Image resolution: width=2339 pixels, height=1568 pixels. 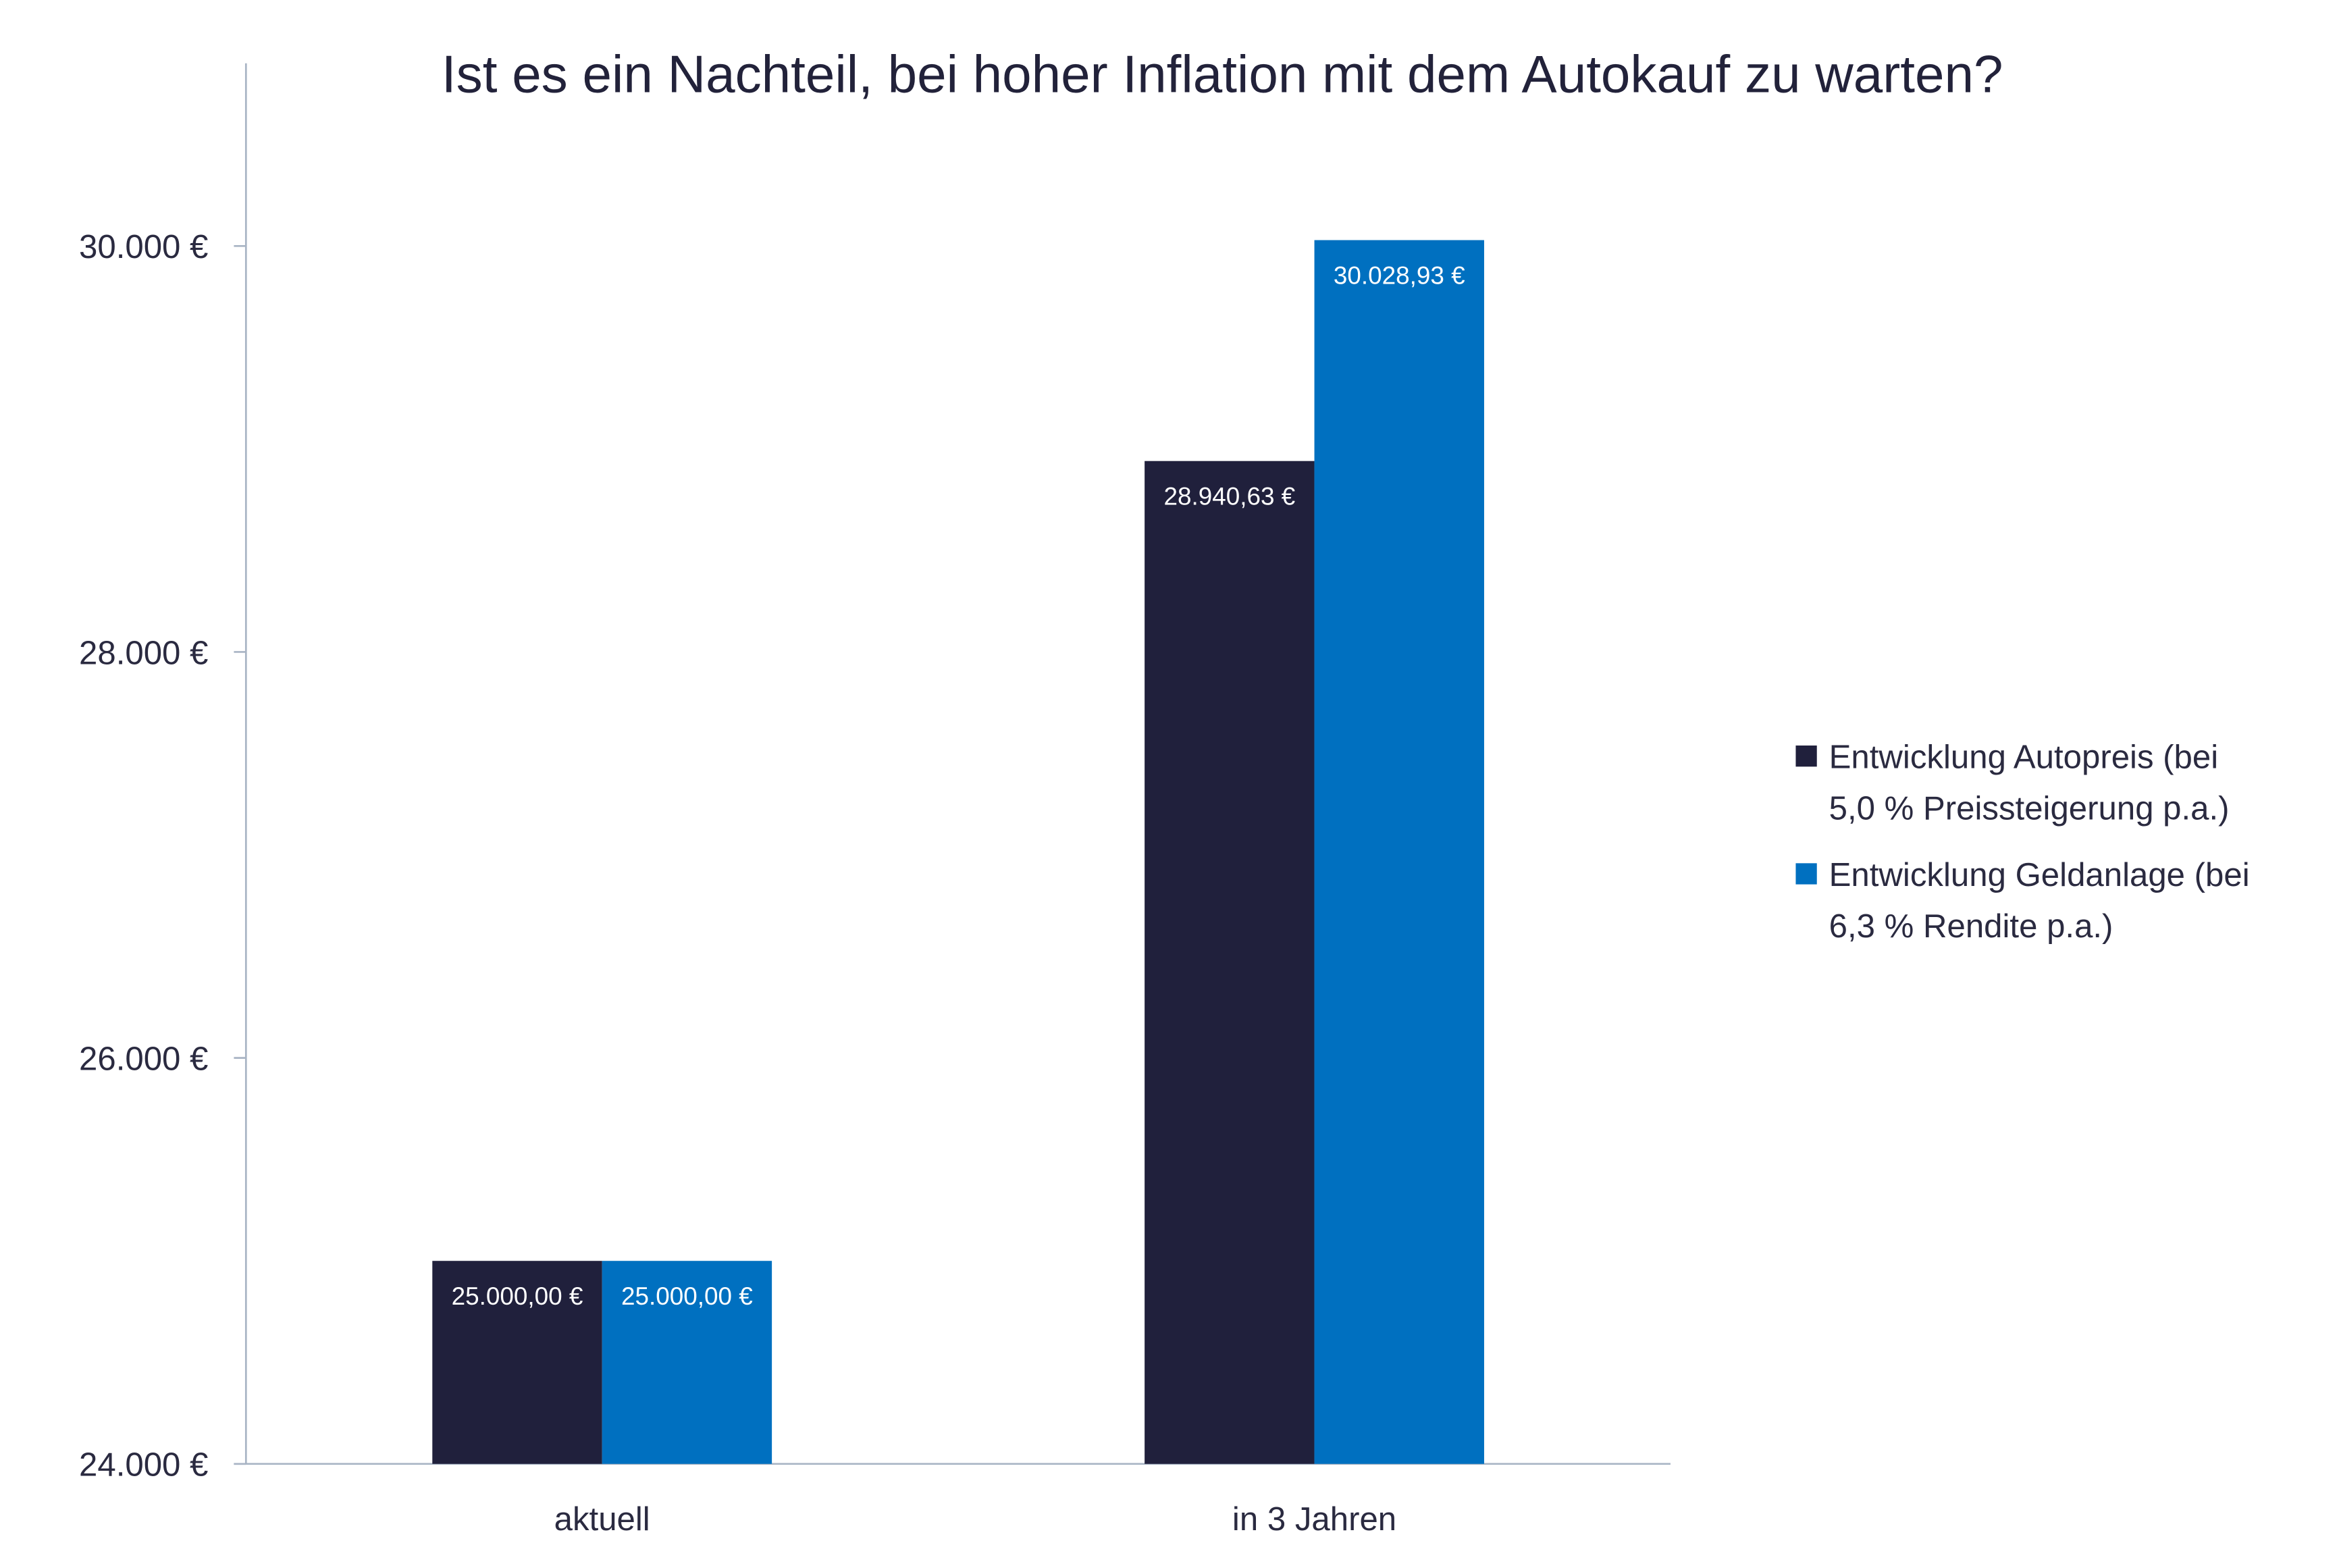 I want to click on x-tick-label: in 3 Jahren, so click(x=1314, y=1519).